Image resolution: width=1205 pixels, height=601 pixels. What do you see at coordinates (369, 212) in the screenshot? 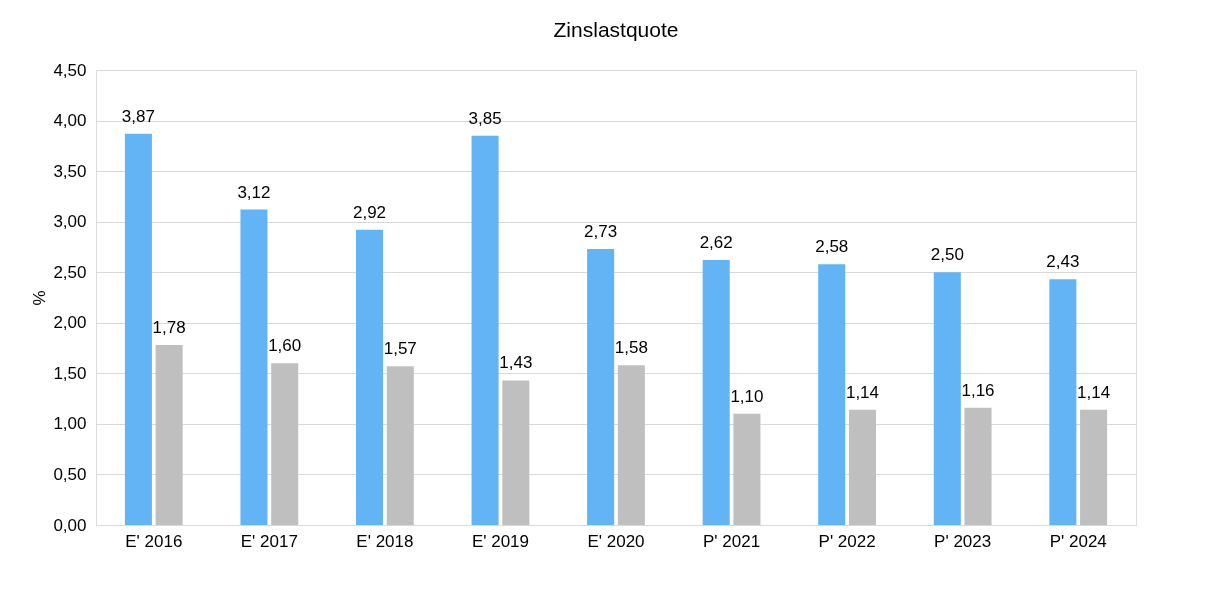
I see `data-label: 2,92` at bounding box center [369, 212].